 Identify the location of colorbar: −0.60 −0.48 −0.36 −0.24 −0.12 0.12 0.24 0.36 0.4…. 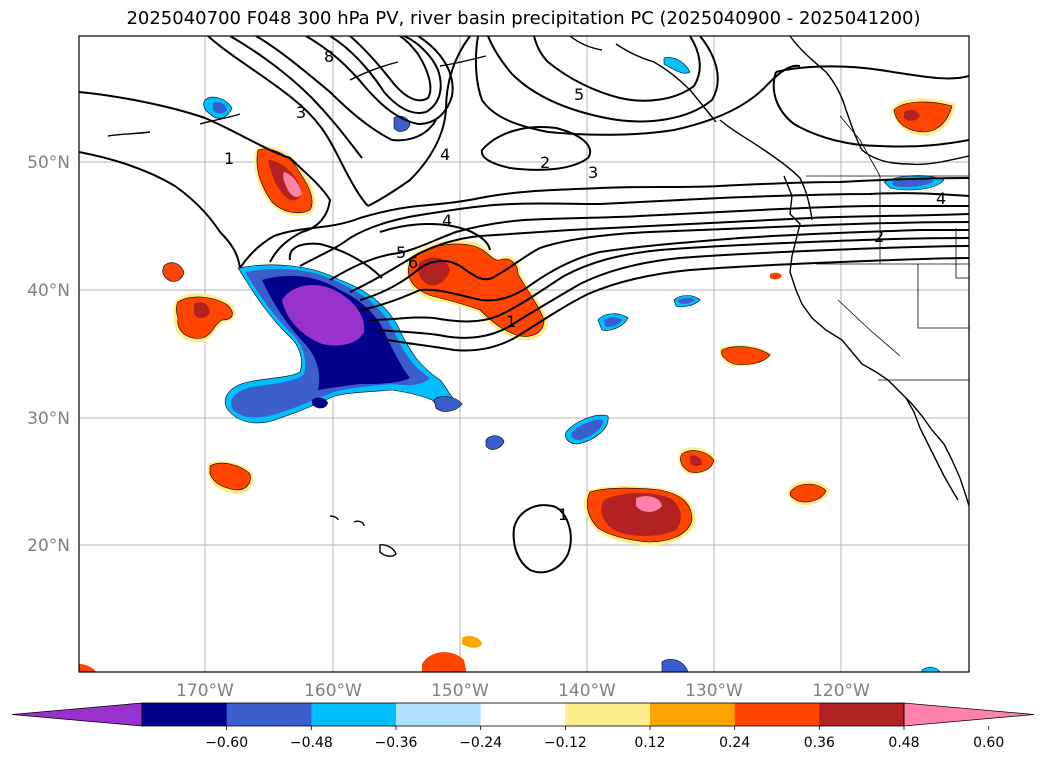
(523, 726).